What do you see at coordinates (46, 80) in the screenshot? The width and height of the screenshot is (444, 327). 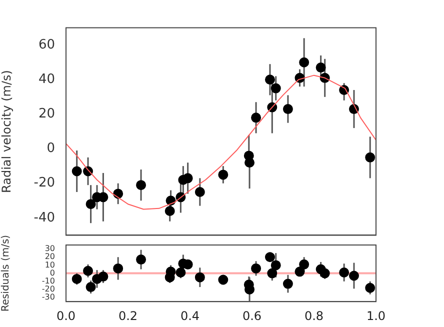 I see `y-tick-label: 40` at bounding box center [46, 80].